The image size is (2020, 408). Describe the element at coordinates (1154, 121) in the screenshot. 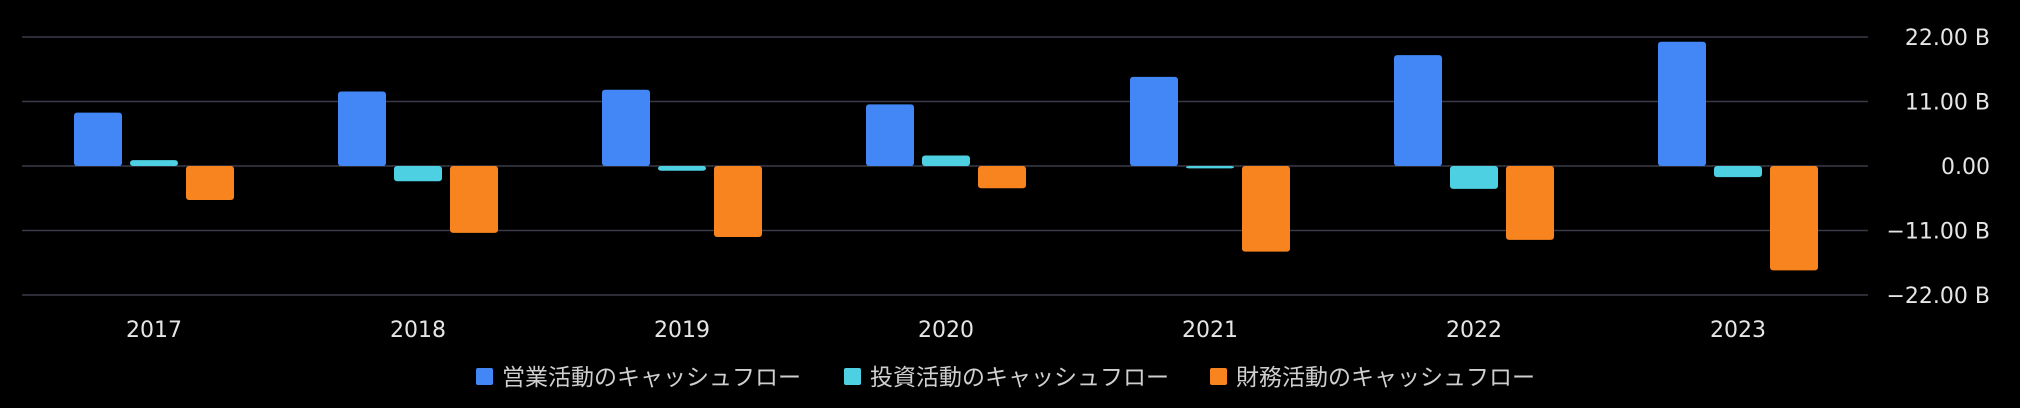

I see `bar-series-1-2021` at that location.